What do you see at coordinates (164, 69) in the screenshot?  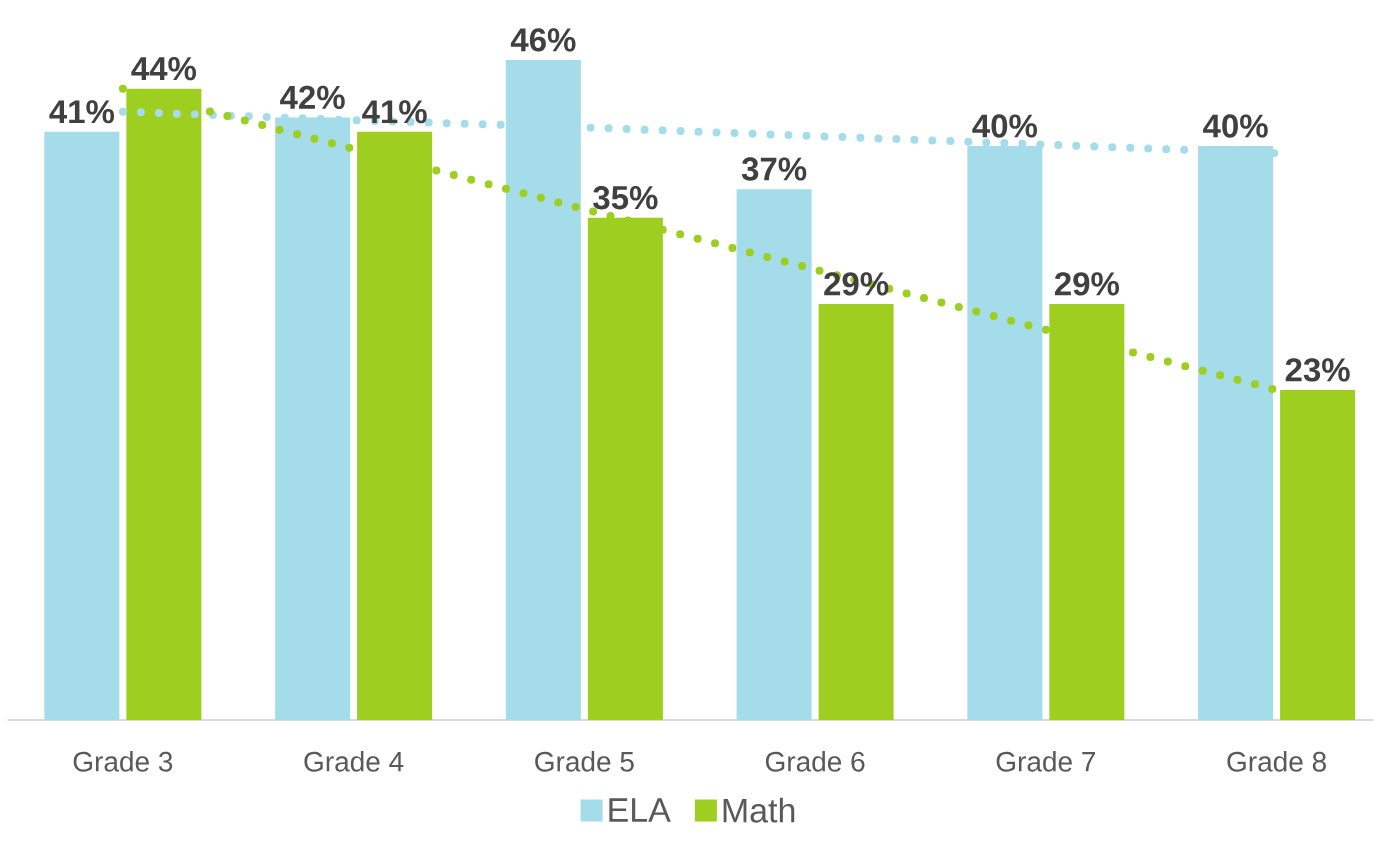 I see `data-label: 44%` at bounding box center [164, 69].